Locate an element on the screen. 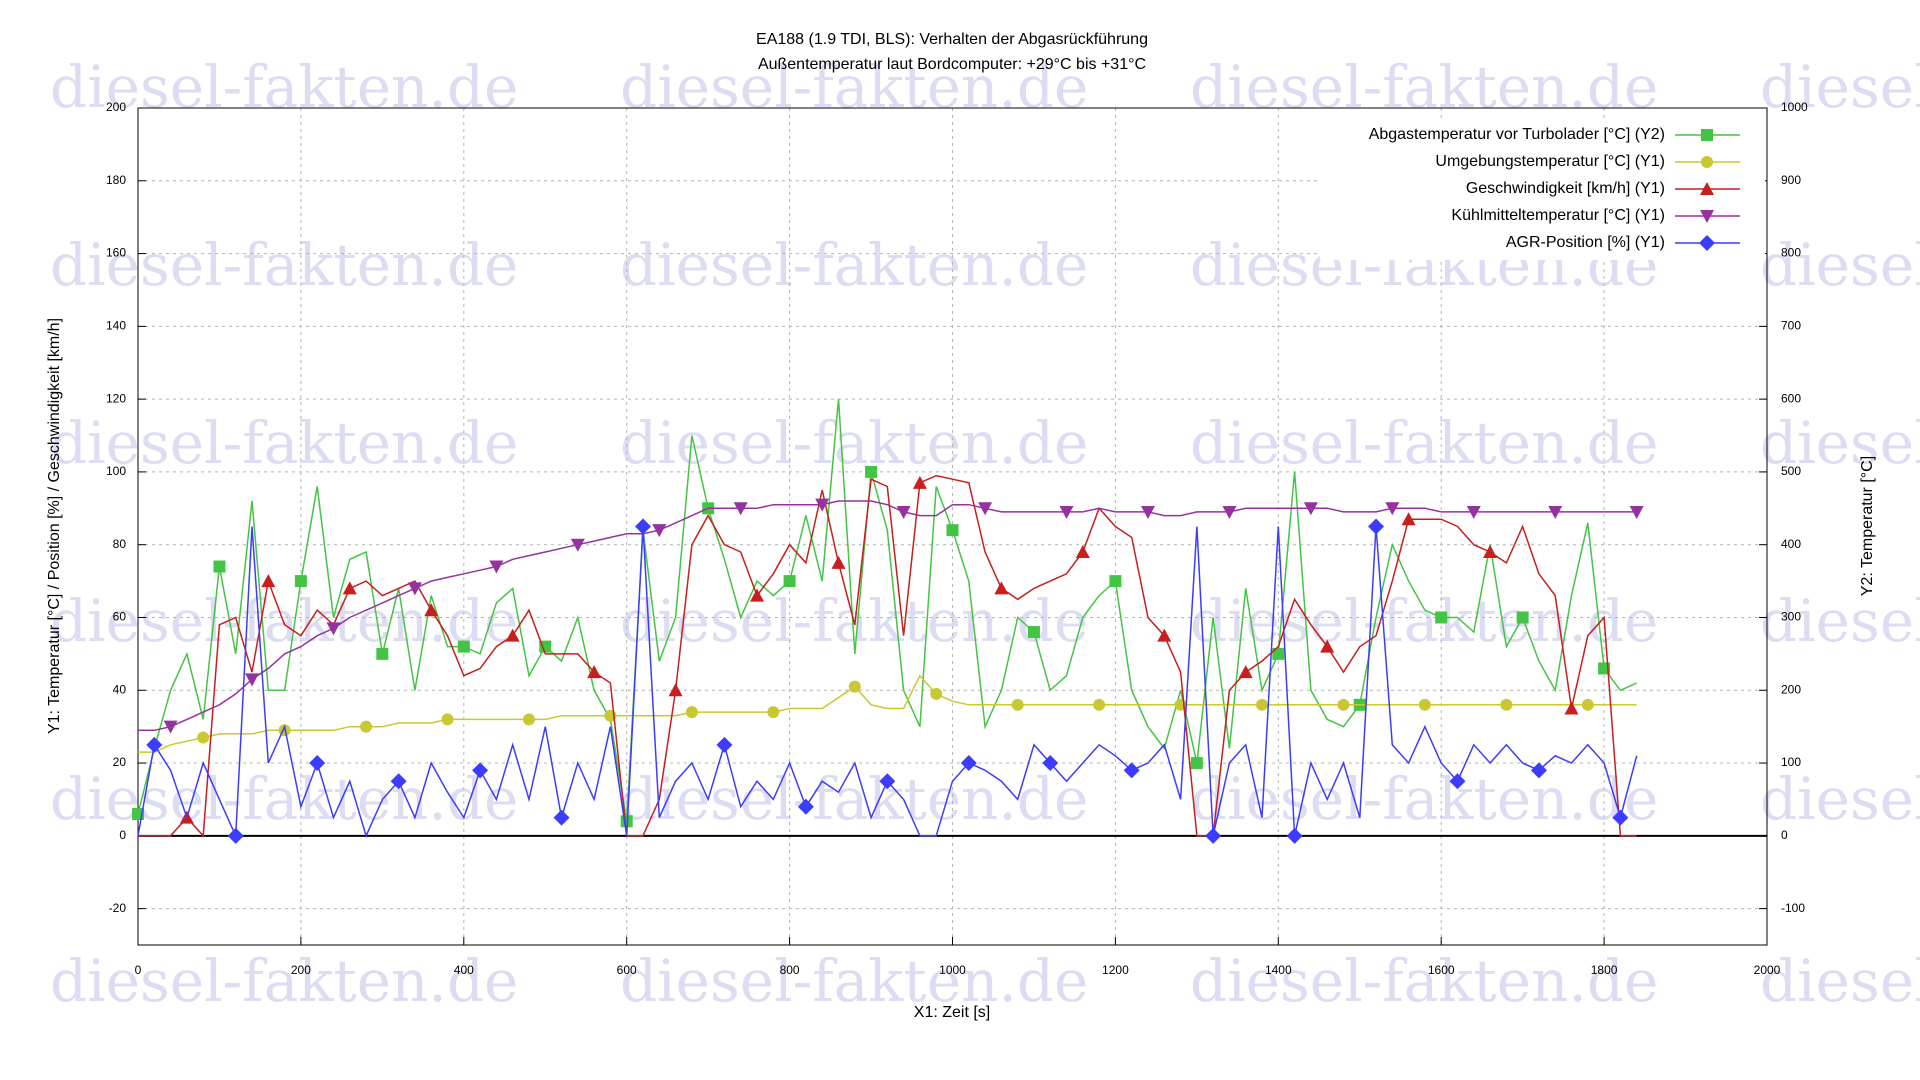 The width and height of the screenshot is (1920, 1080). y-tick-label: 120 is located at coordinates (116, 398).